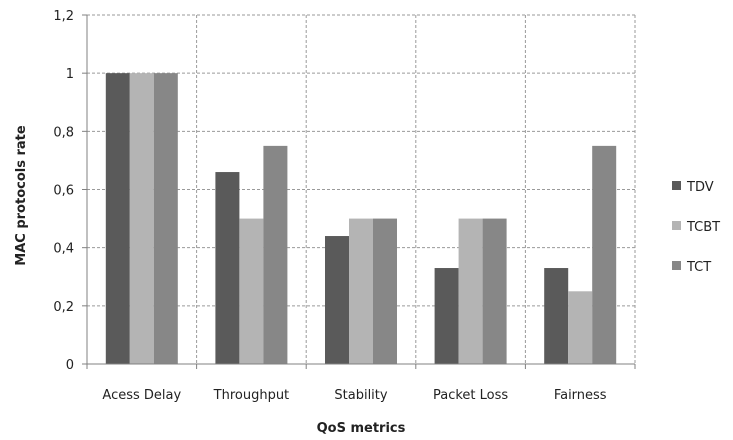 Image resolution: width=733 pixels, height=440 pixels. I want to click on x-tick-label: Packet Loss, so click(470, 395).